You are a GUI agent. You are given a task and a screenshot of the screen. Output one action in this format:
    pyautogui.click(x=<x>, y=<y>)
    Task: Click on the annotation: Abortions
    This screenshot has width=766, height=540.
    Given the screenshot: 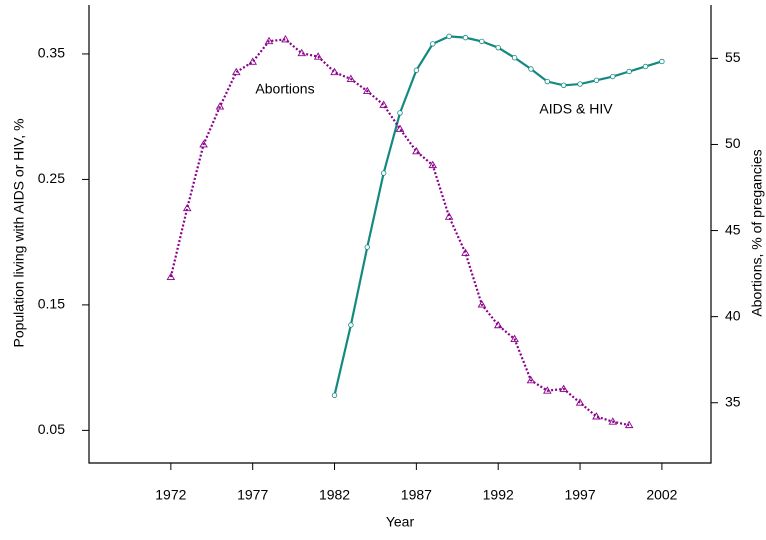 What is the action you would take?
    pyautogui.click(x=284, y=89)
    